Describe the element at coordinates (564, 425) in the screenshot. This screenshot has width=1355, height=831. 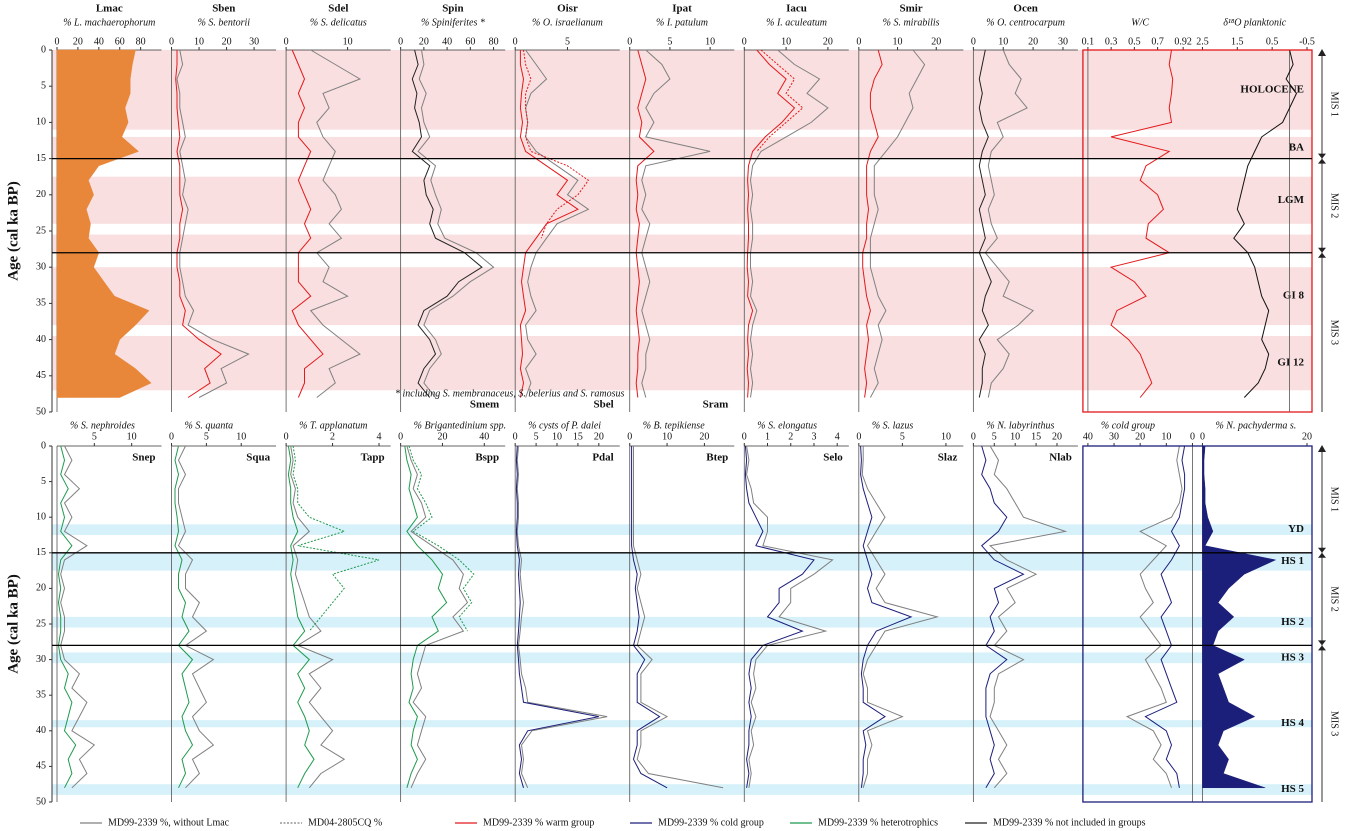
I see `panel-subtitle: % cysts of P. dalei` at that location.